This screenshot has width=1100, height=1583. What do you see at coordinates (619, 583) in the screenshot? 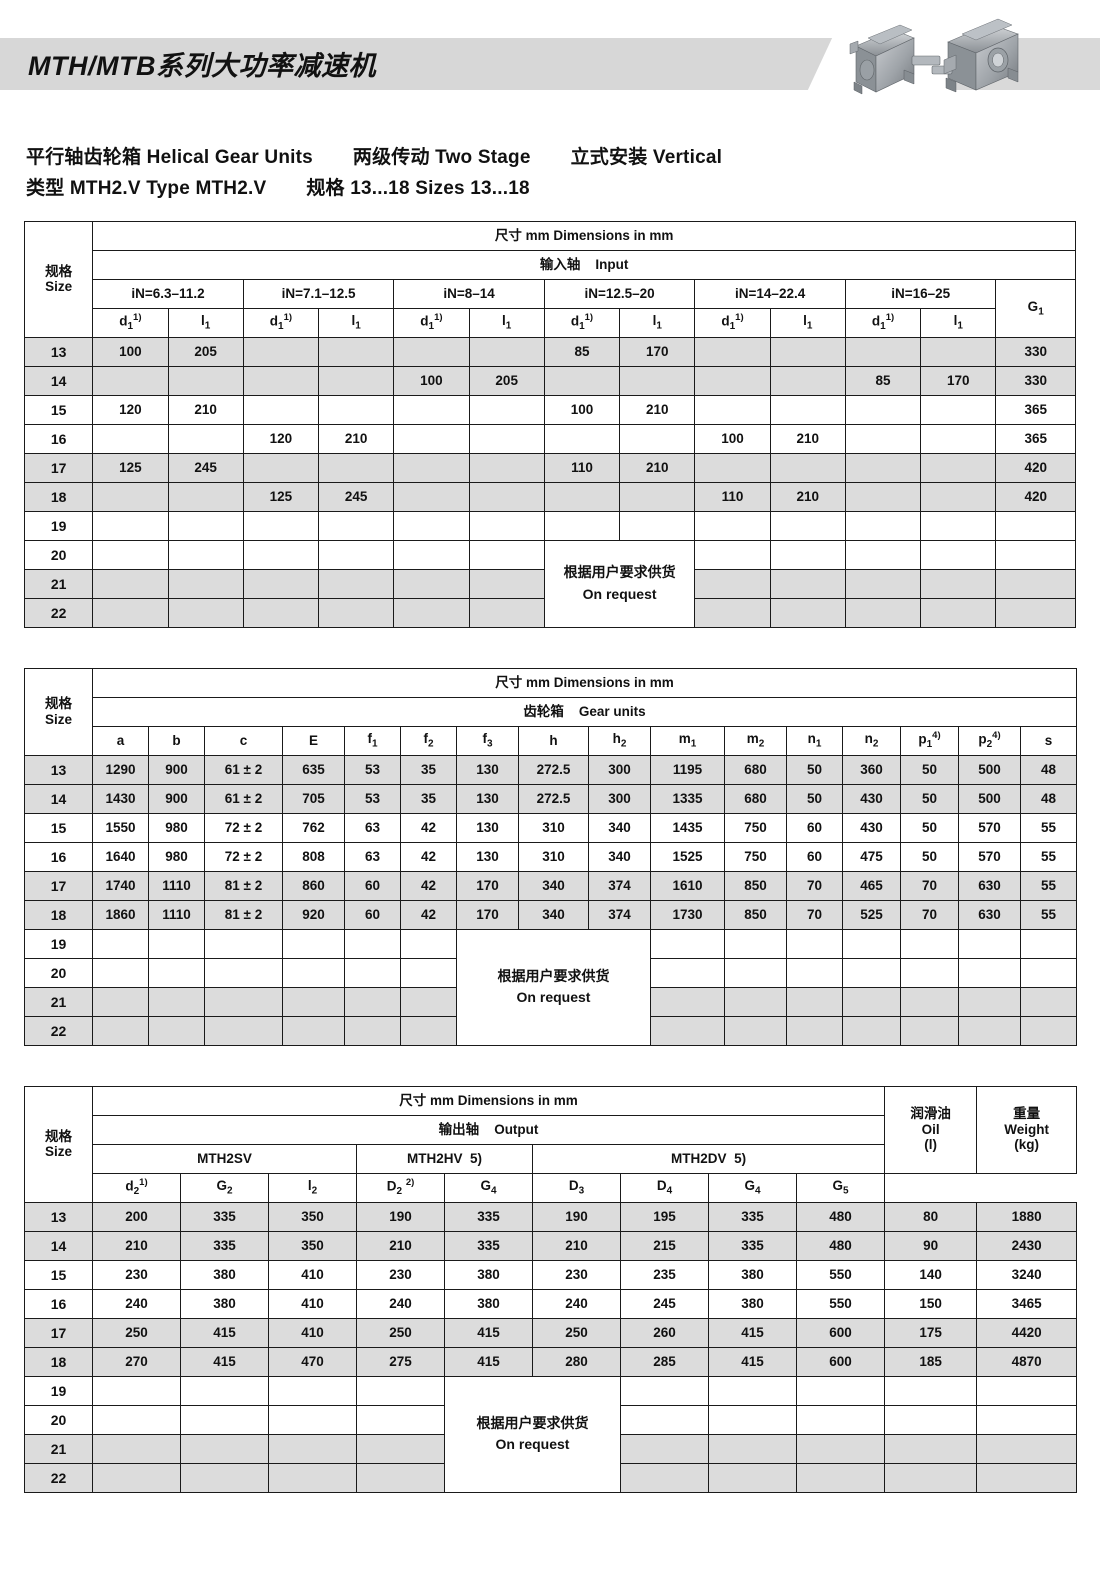
I see `on-request-note: 根据用户要求供货 On request` at bounding box center [619, 583].